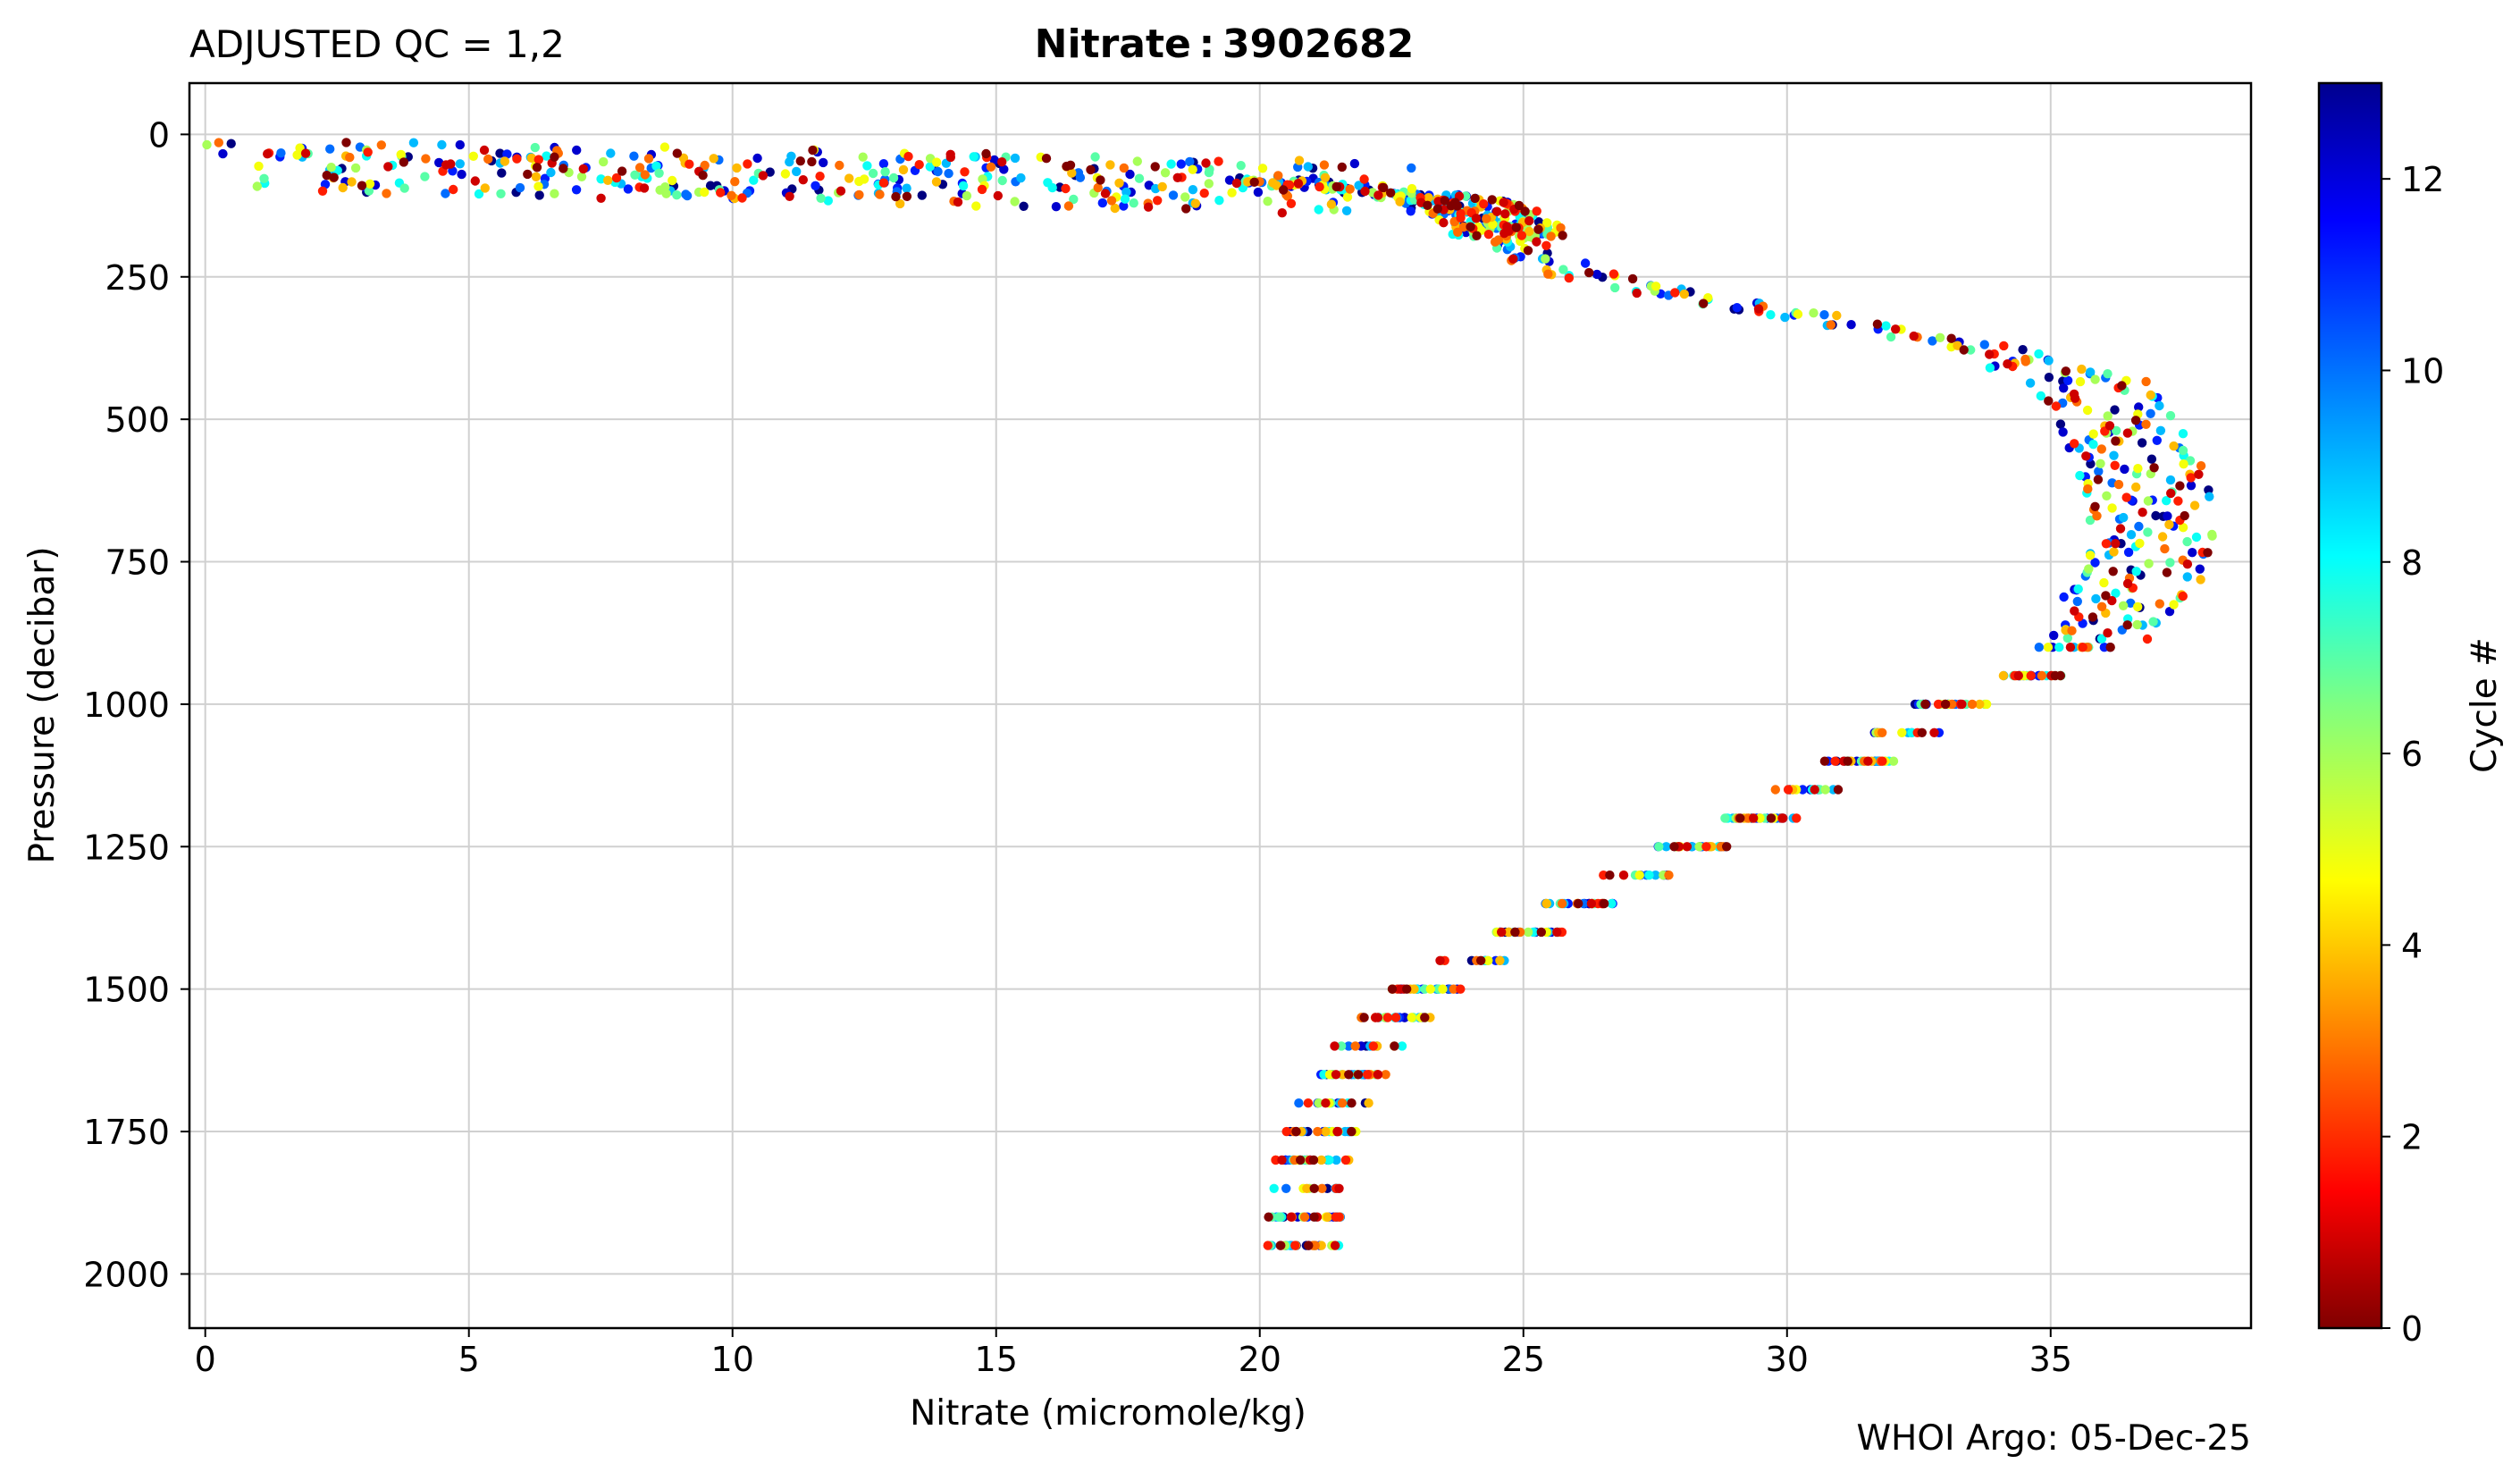 Image resolution: width=2520 pixels, height=1472 pixels. What do you see at coordinates (1523, 1359) in the screenshot?
I see `x-tick-label: 25` at bounding box center [1523, 1359].